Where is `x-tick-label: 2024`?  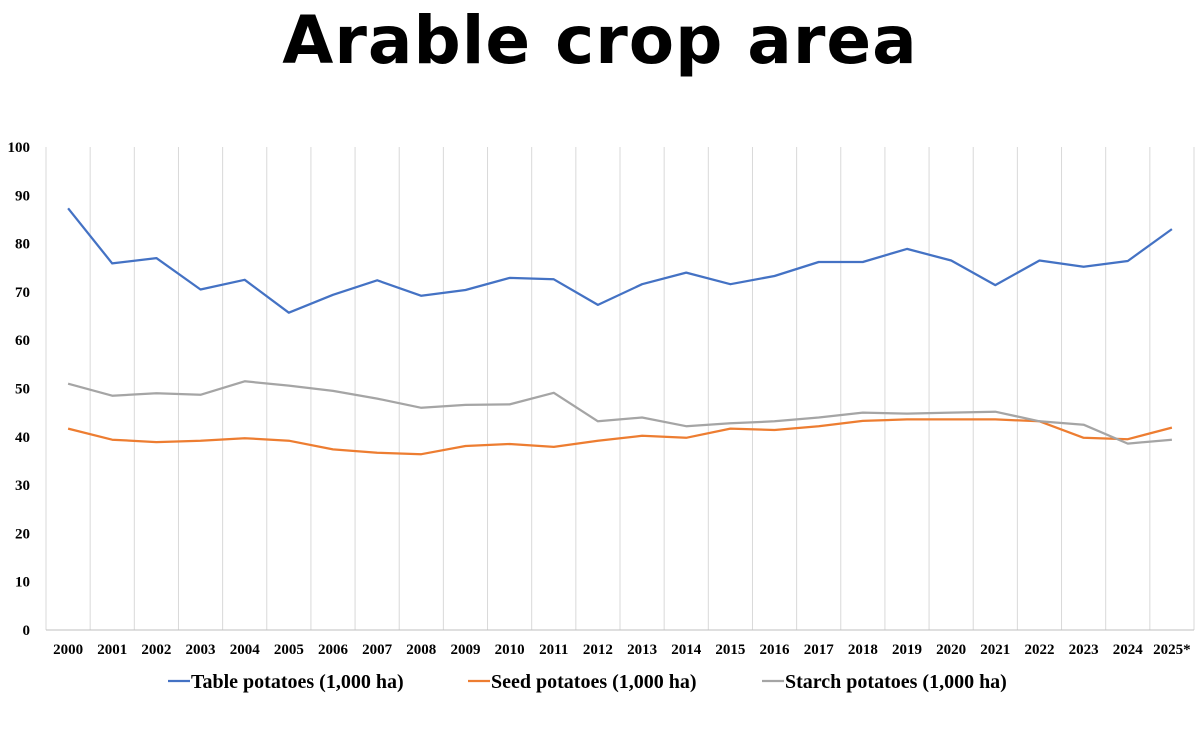 x-tick-label: 2024 is located at coordinates (1128, 650).